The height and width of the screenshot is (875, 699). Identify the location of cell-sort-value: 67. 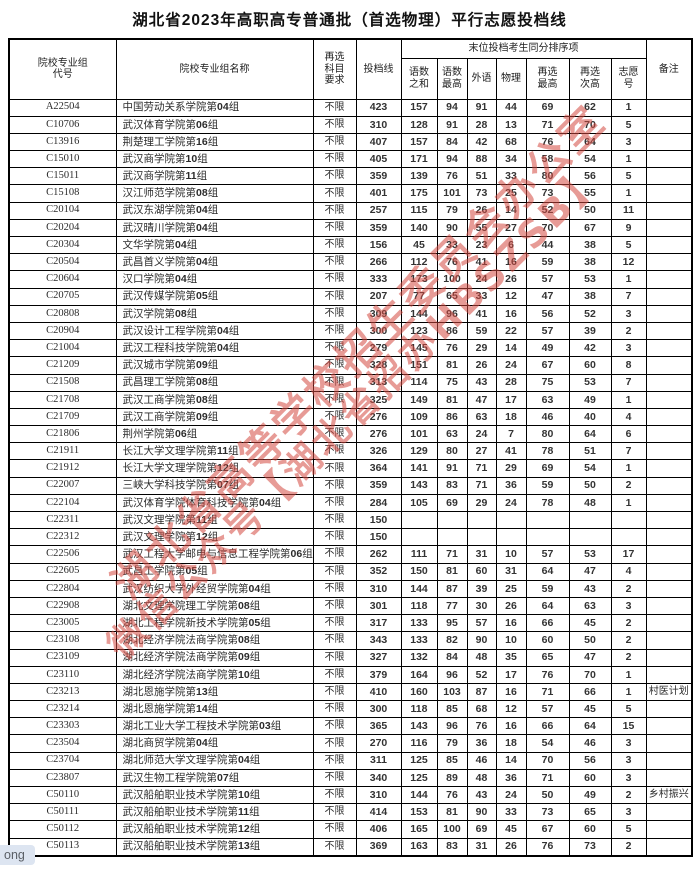
(547, 365).